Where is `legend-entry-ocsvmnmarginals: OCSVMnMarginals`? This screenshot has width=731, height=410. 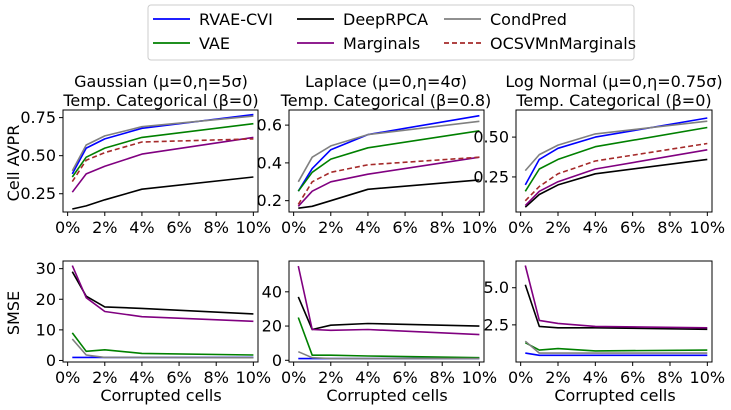
legend-entry-ocsvmnmarginals: OCSVMnMarginals is located at coordinates (540, 43).